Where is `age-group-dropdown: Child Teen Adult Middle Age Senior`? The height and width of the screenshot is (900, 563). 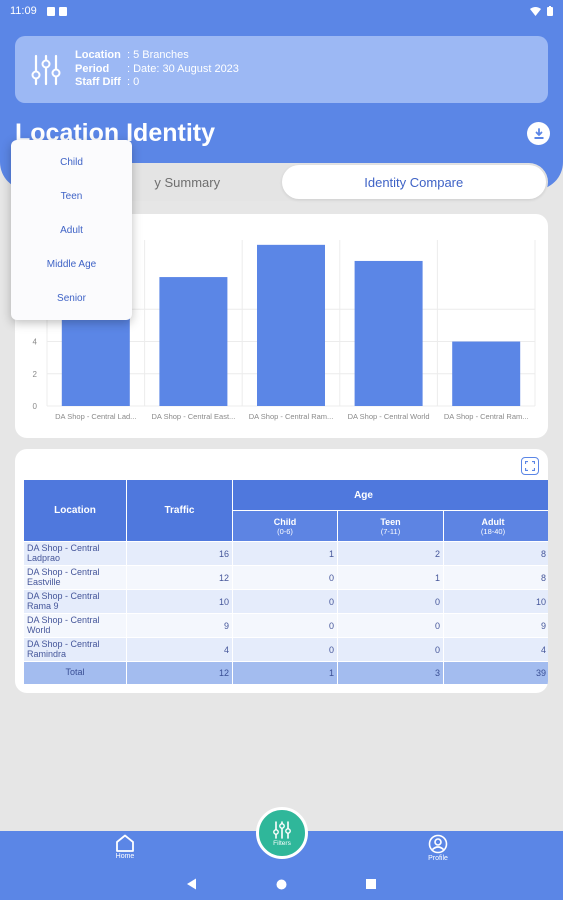
age-group-dropdown: Child Teen Adult Middle Age Senior is located at coordinates (71, 230).